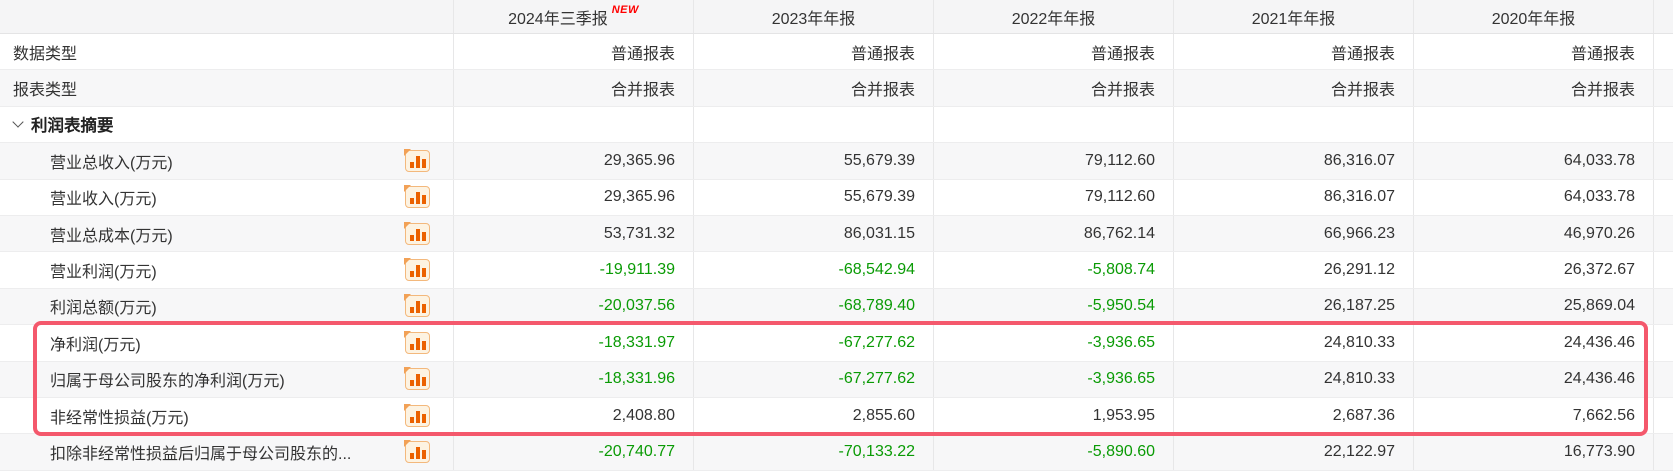 This screenshot has height=471, width=1673. Describe the element at coordinates (226, 87) in the screenshot. I see `row-label-cell: 报表类型` at that location.